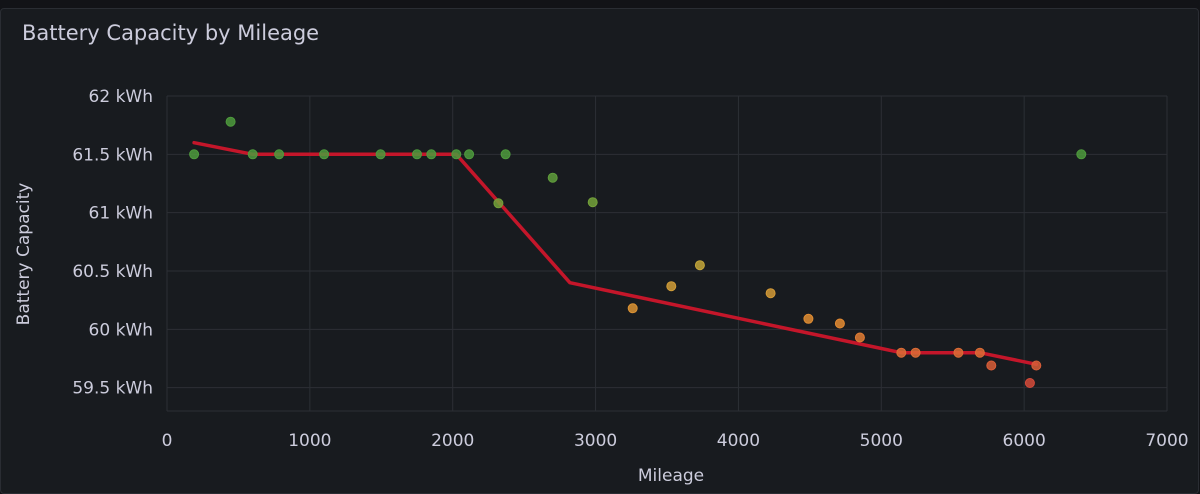  Describe the element at coordinates (1024, 441) in the screenshot. I see `x-tick-label: 6000` at that location.